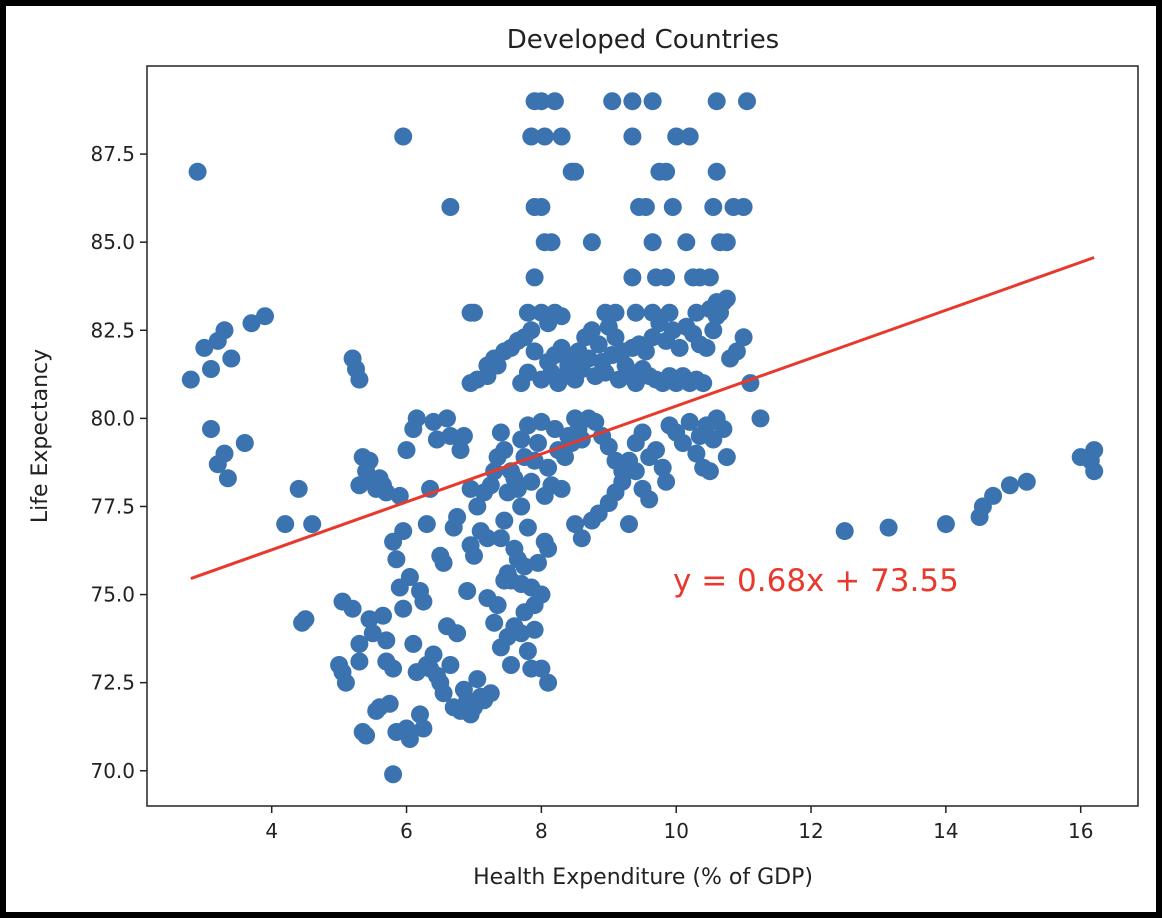  I want to click on y-tick-label: 80.0, so click(112, 418).